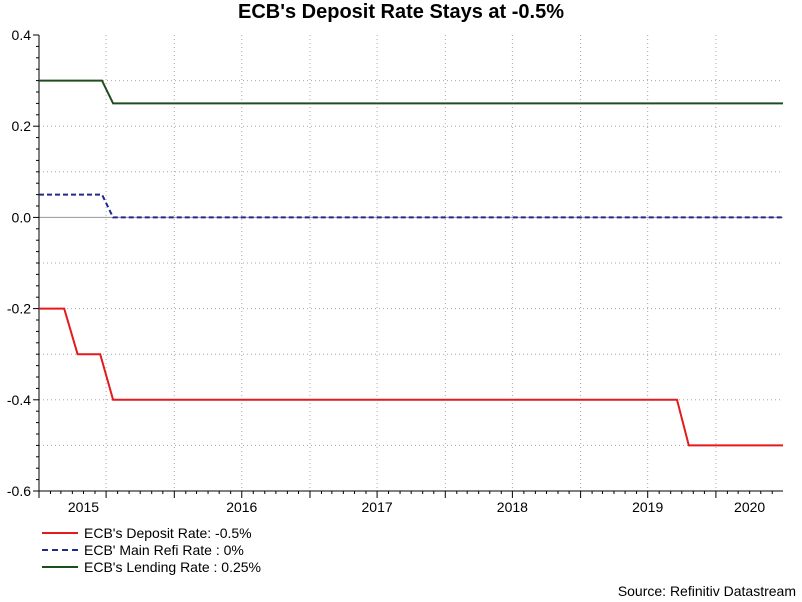 This screenshot has width=802, height=602. What do you see at coordinates (749, 507) in the screenshot?
I see `x-tick-label: 2020` at bounding box center [749, 507].